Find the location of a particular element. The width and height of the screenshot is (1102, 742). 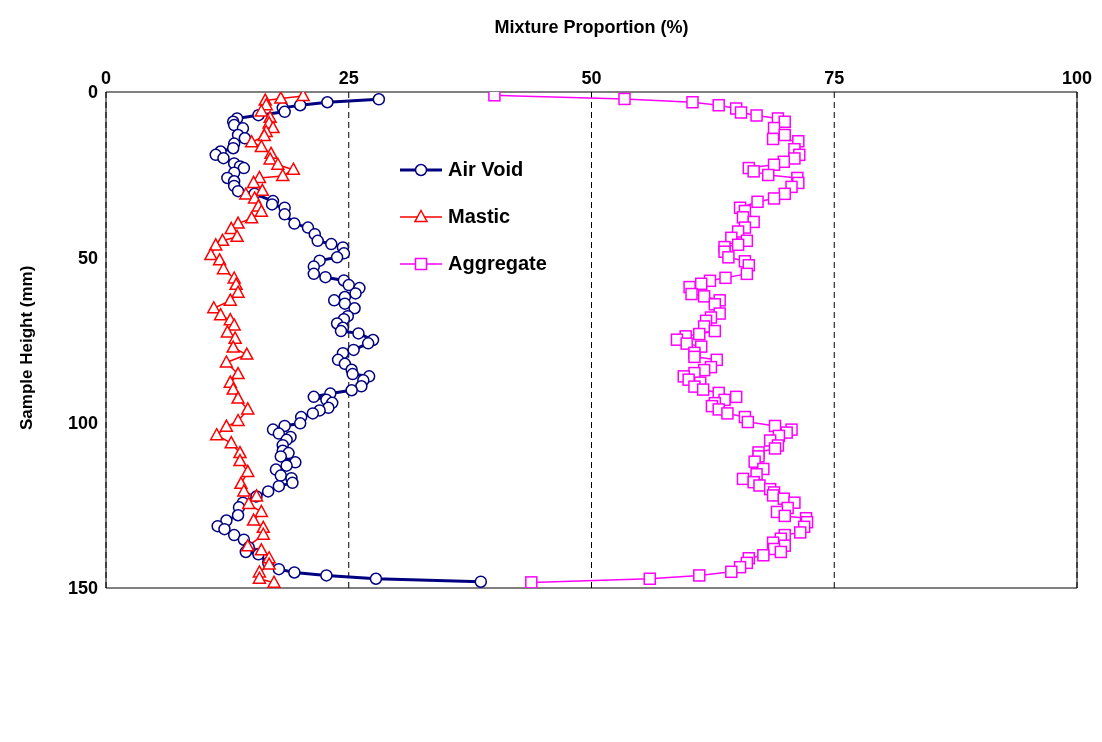

y-tick-label: 100 is located at coordinates (82, 423).